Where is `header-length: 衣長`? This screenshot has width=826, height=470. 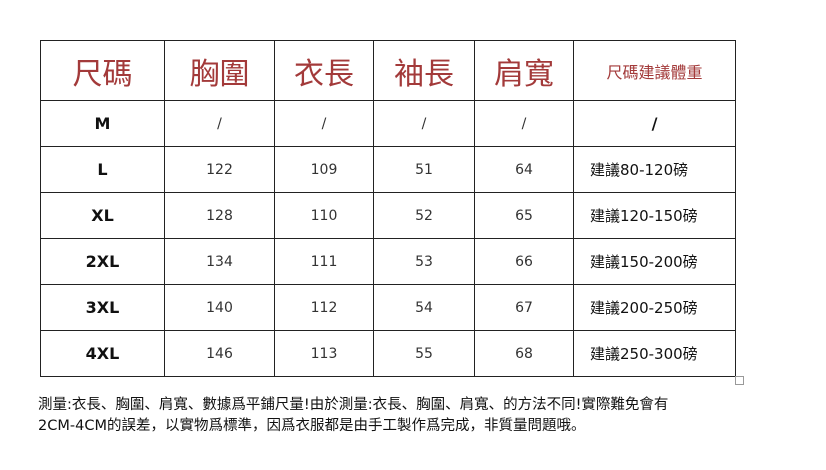 header-length: 衣長 is located at coordinates (324, 70).